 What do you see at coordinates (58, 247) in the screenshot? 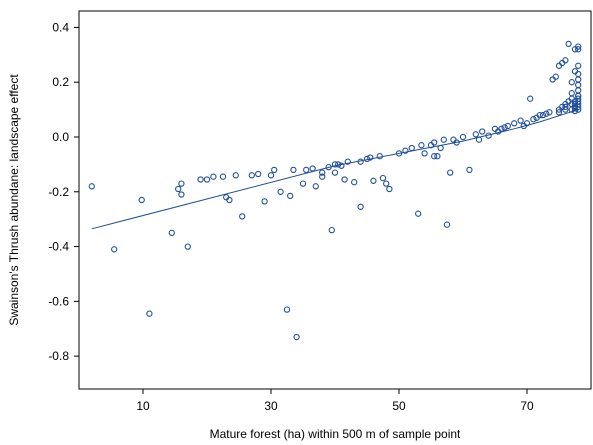
I see `y-tick-label: -0.4` at bounding box center [58, 247].